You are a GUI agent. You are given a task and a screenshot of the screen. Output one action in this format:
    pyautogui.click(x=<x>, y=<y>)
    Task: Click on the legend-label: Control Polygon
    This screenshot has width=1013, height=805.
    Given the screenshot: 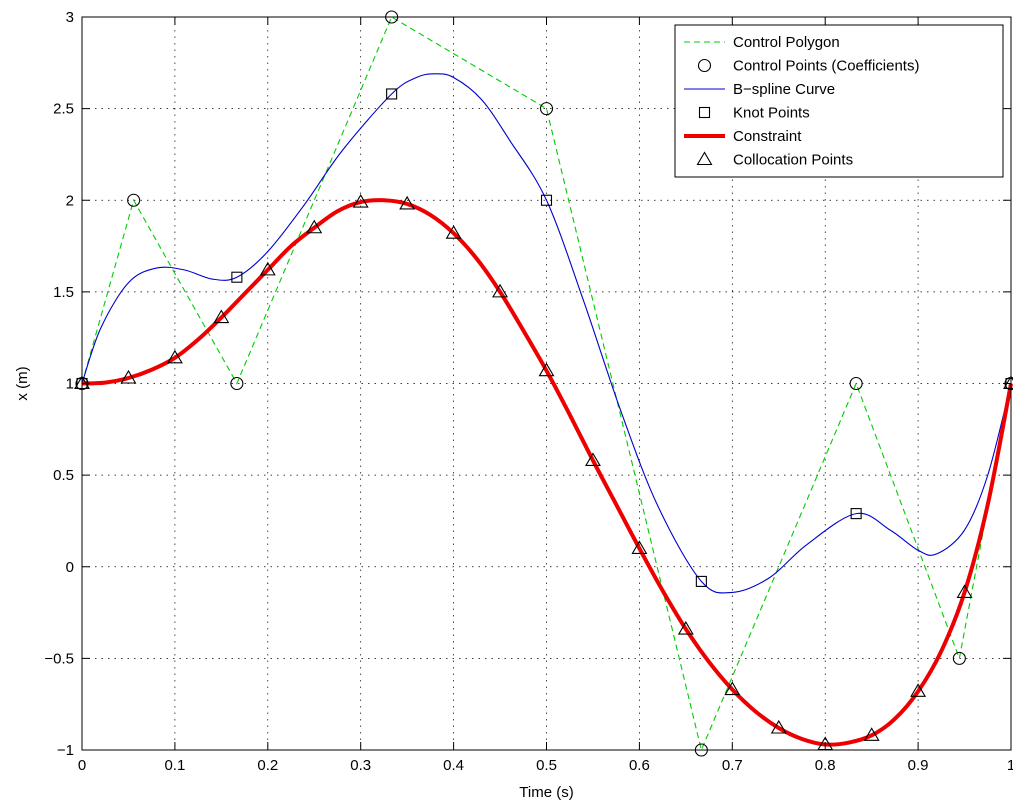 What is the action you would take?
    pyautogui.click(x=786, y=42)
    